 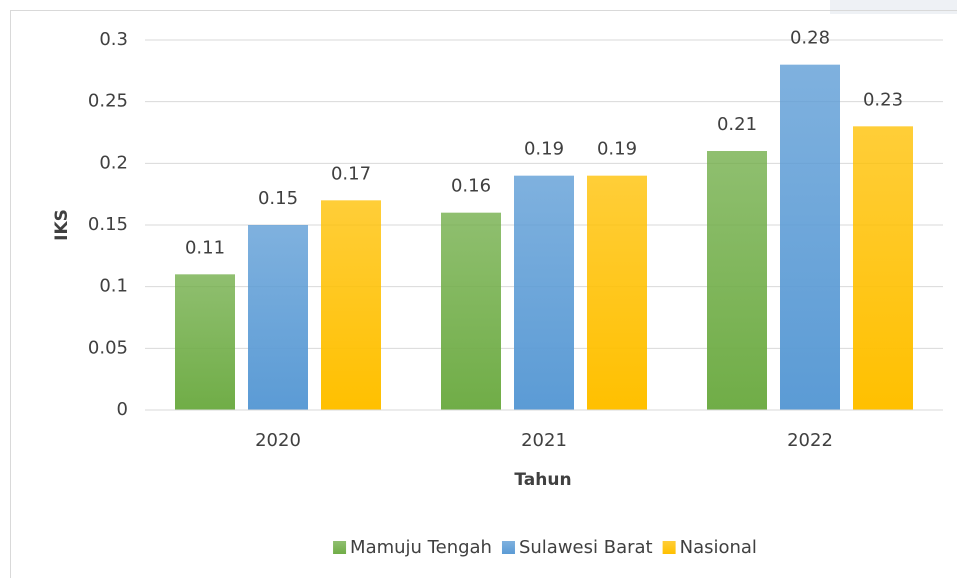 I want to click on y-tick-label: 0.1, so click(x=113, y=286).